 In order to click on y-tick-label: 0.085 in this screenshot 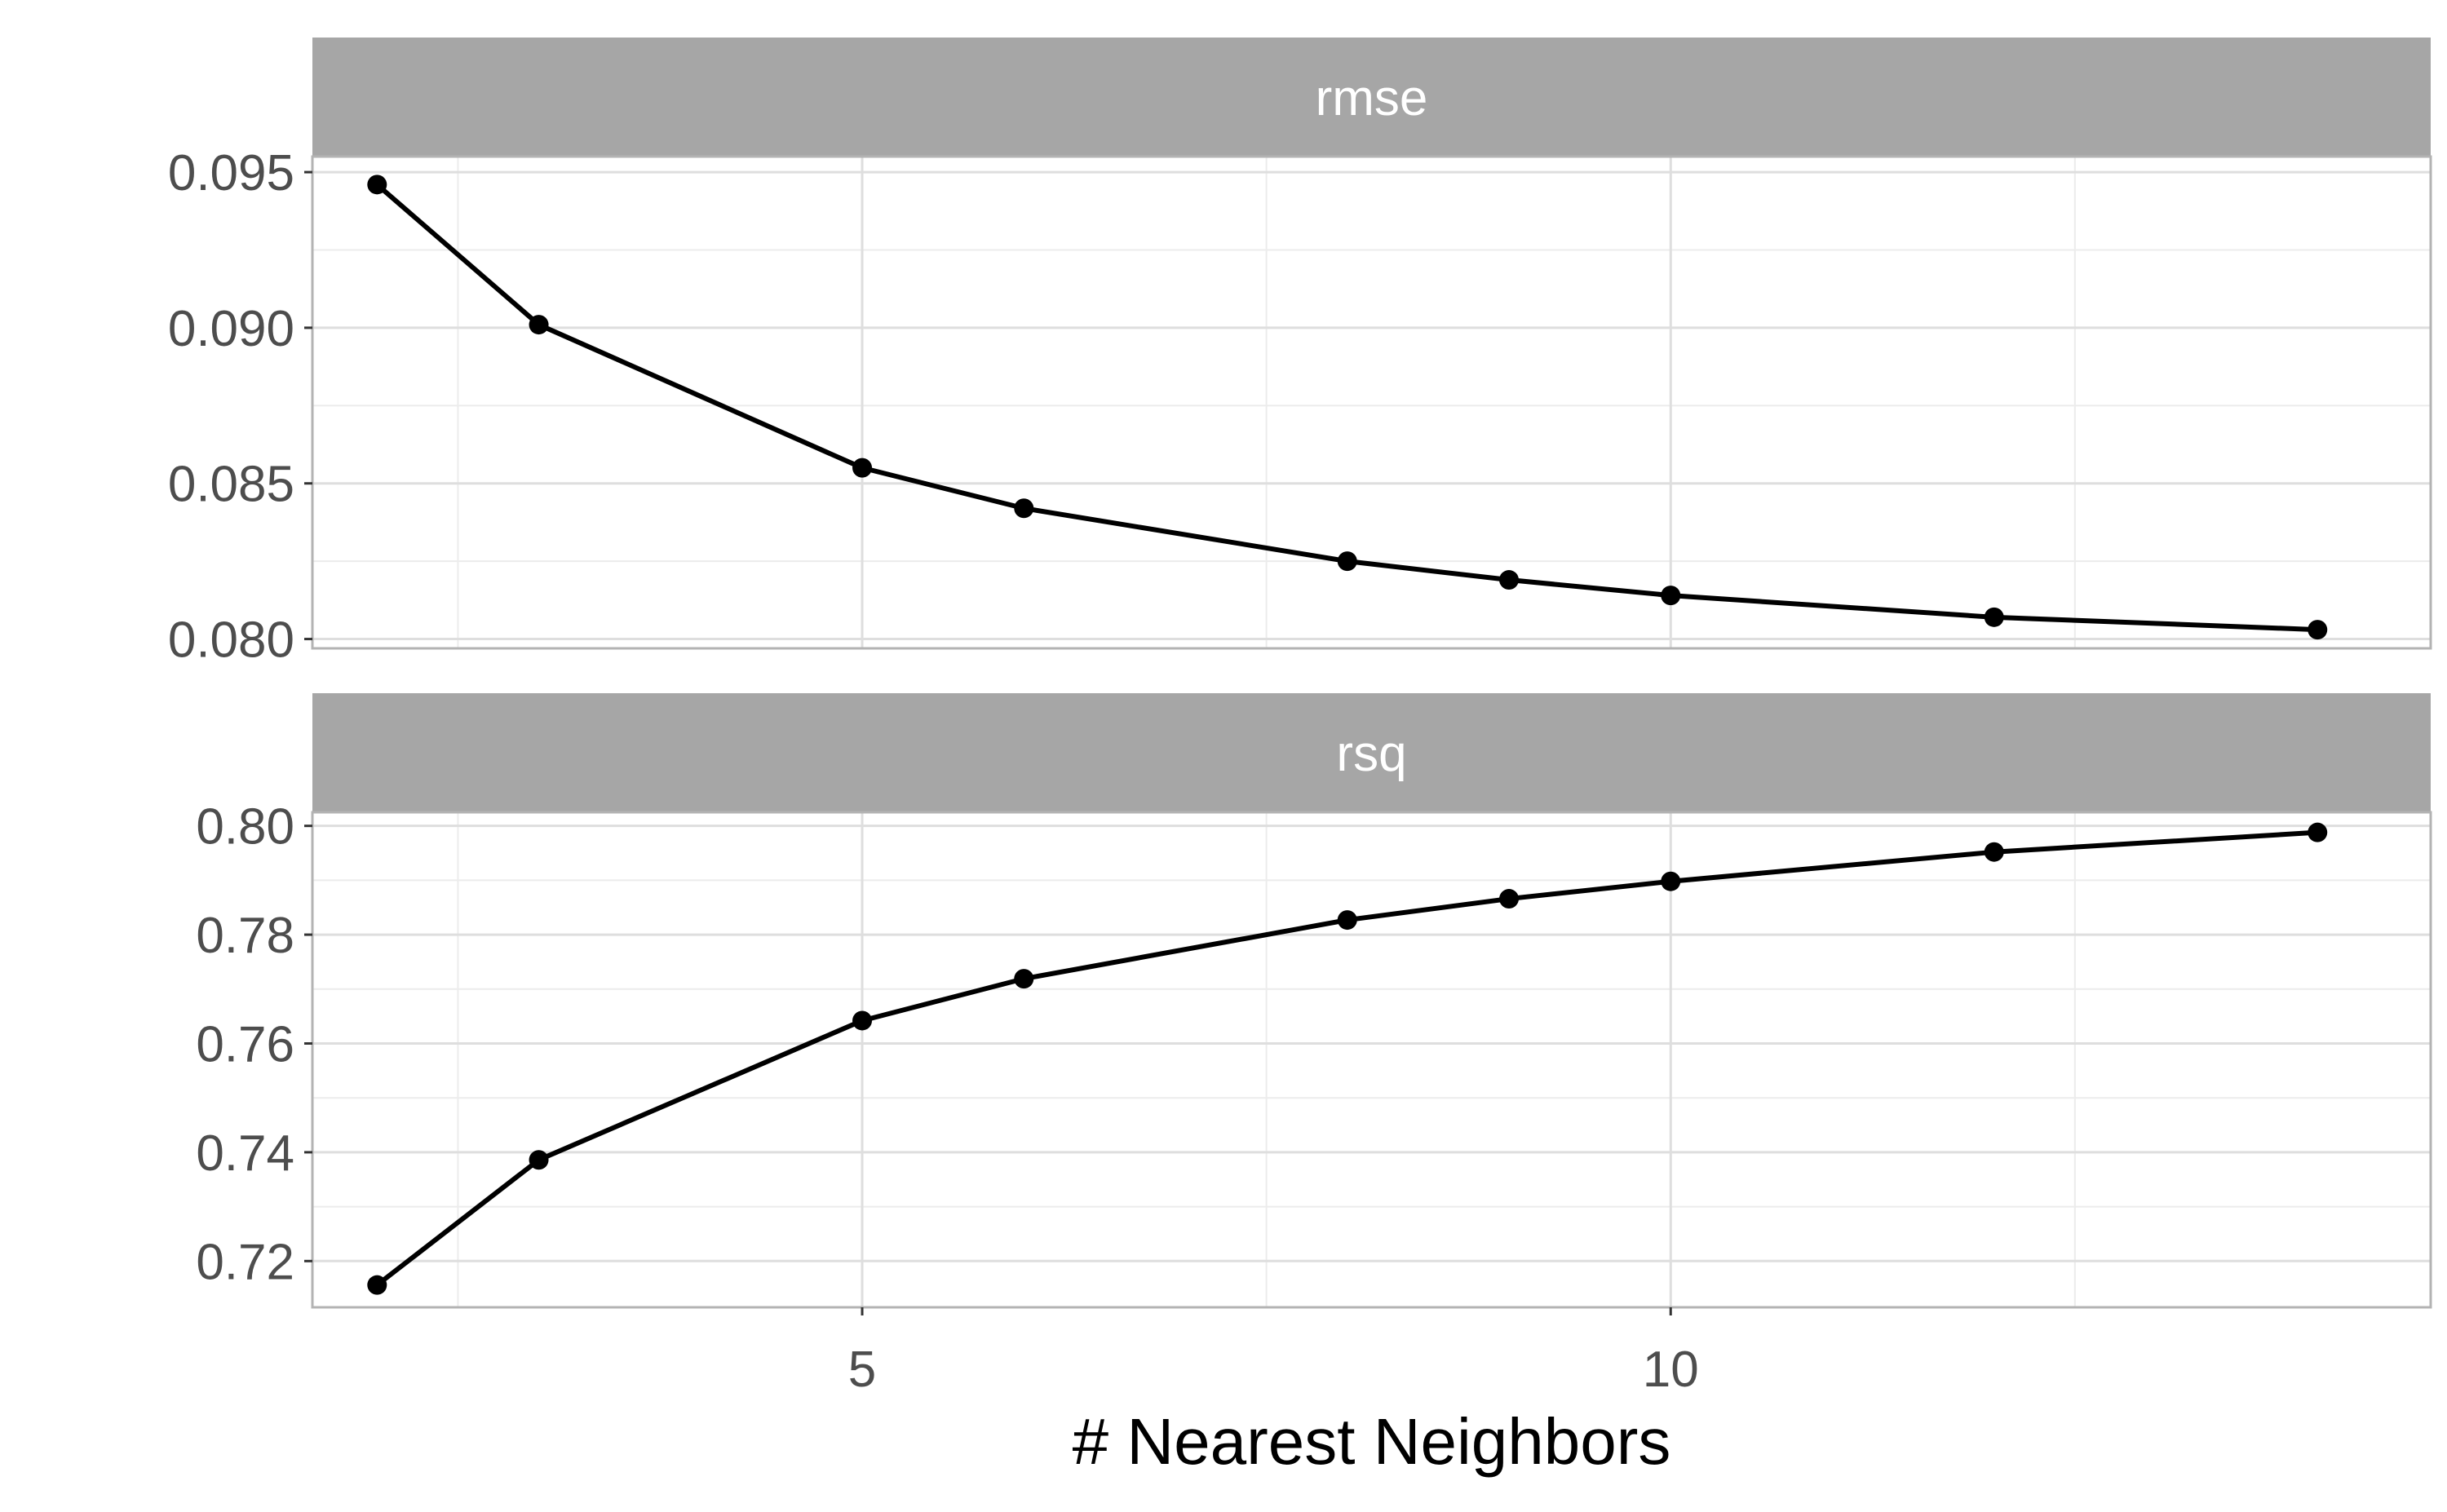, I will do `click(231, 485)`.